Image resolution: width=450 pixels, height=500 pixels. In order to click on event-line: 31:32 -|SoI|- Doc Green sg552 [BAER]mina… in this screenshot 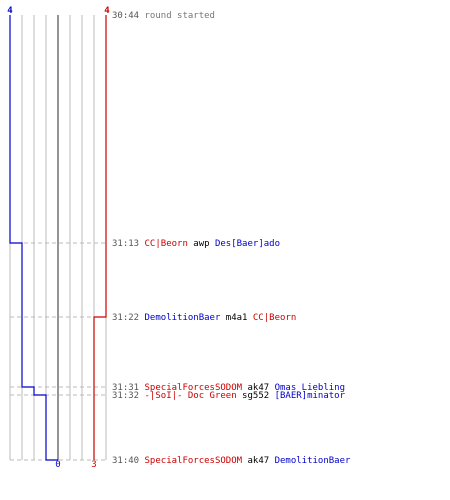, I will do `click(229, 396)`.